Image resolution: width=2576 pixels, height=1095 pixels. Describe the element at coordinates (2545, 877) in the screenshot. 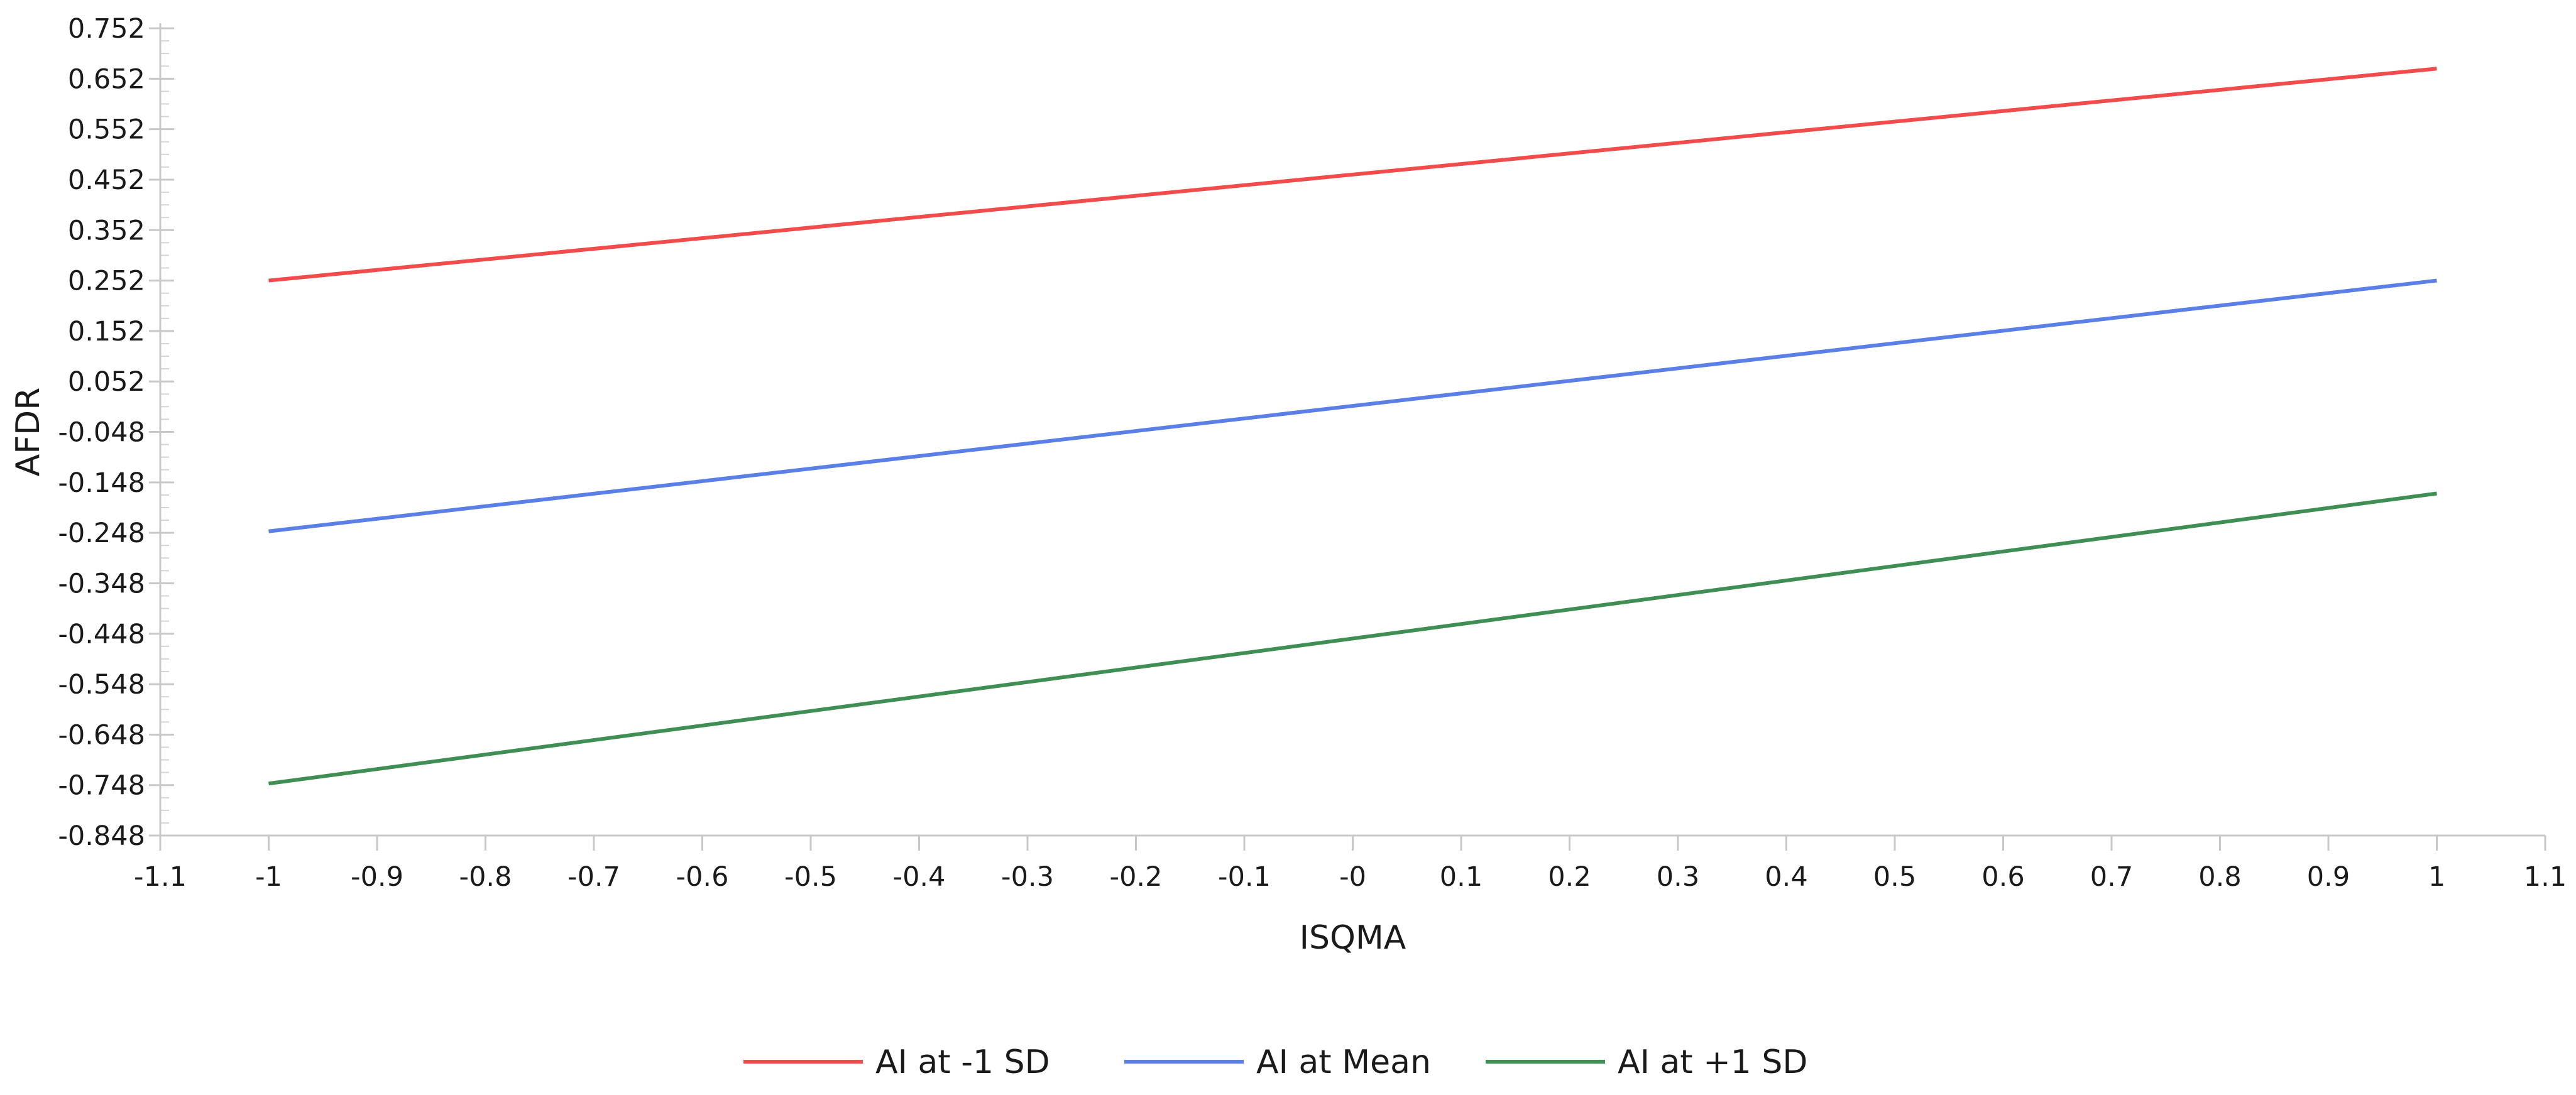

I see `x-tick-label: 1.1` at that location.